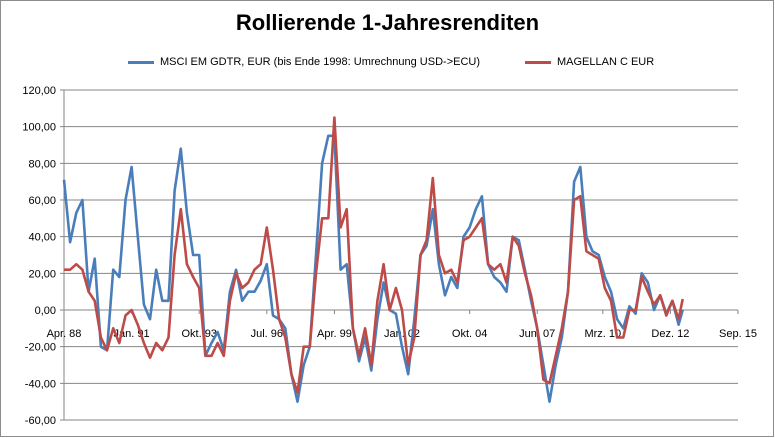 This screenshot has width=775, height=438. What do you see at coordinates (45, 311) in the screenshot?
I see `y-tick-label: 0,00` at bounding box center [45, 311].